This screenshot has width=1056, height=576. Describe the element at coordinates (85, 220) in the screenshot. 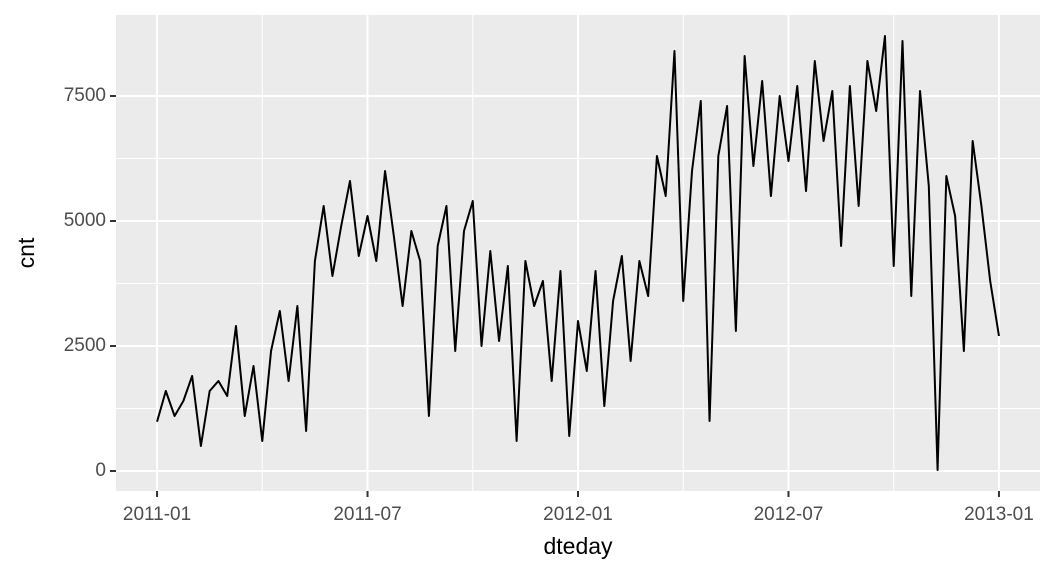

I see `y-tick-label: 5000` at that location.